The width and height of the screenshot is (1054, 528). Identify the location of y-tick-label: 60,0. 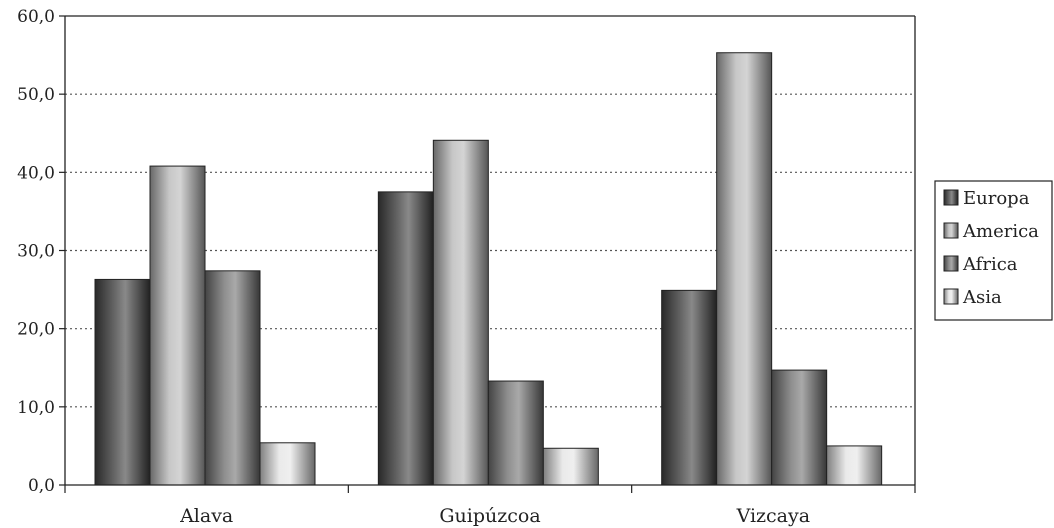
(36, 17).